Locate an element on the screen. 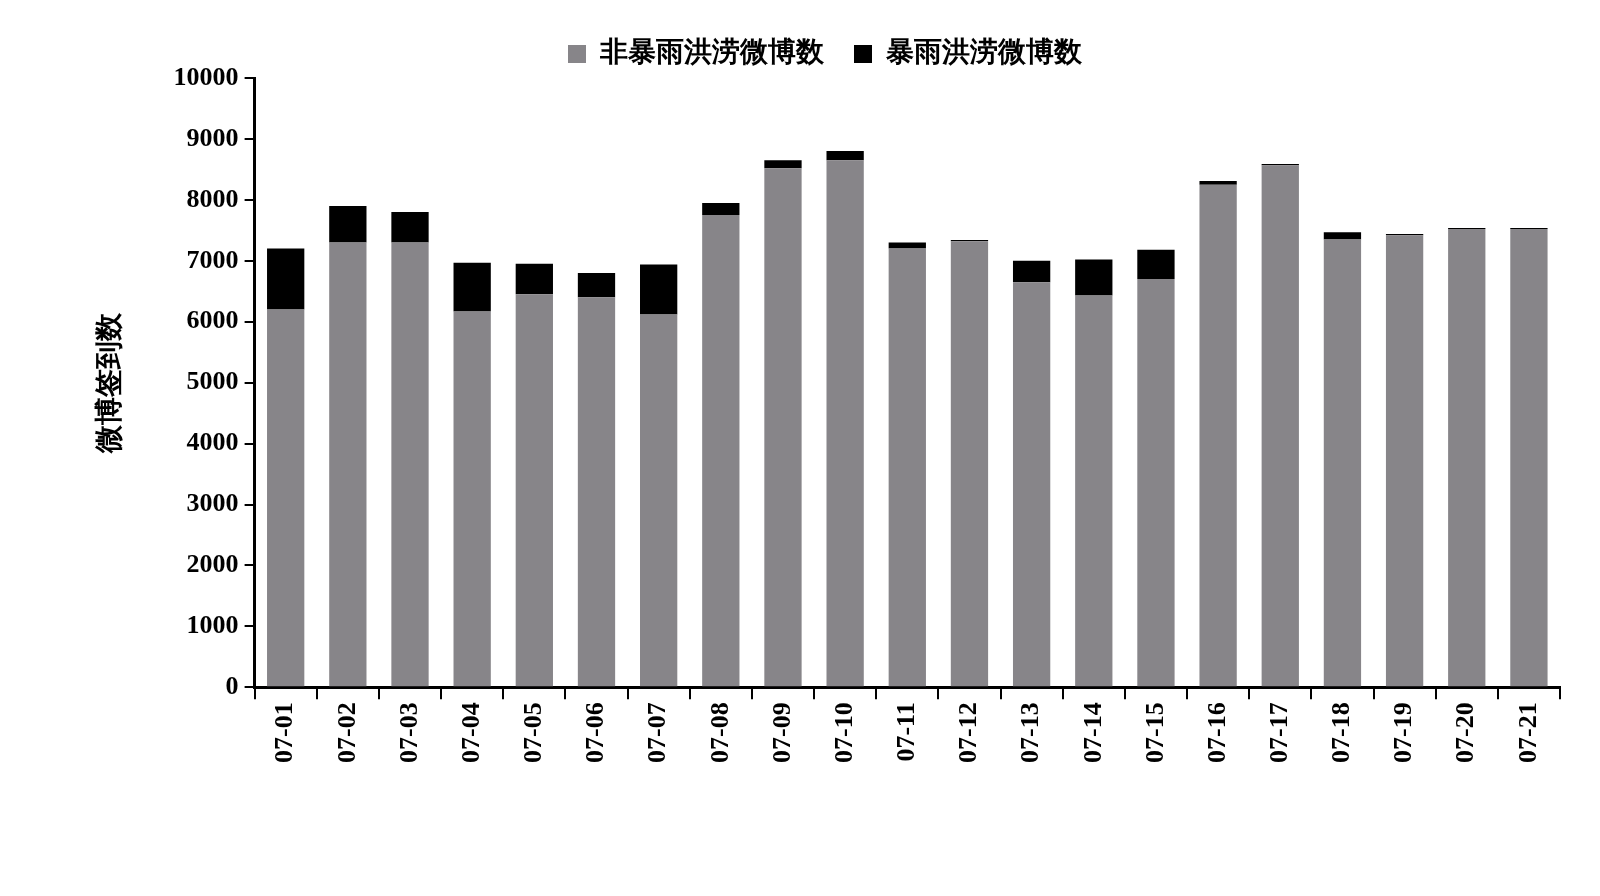  x-tick-label: 07-17 is located at coordinates (1278, 733).